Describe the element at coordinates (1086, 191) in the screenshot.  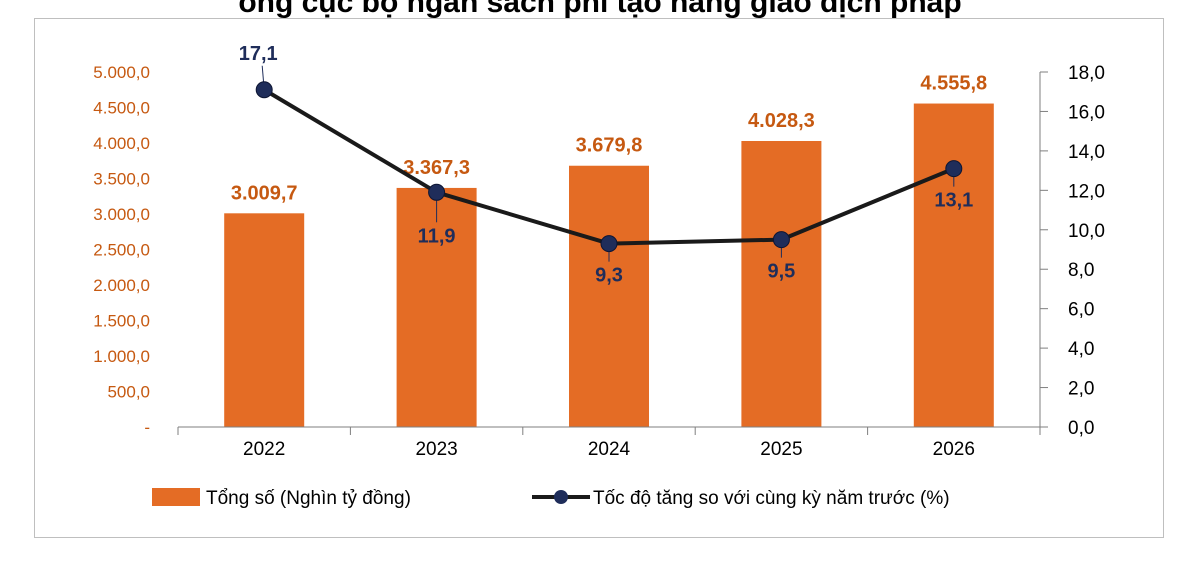
I see `right-axis-tick-label: 12,0` at that location.